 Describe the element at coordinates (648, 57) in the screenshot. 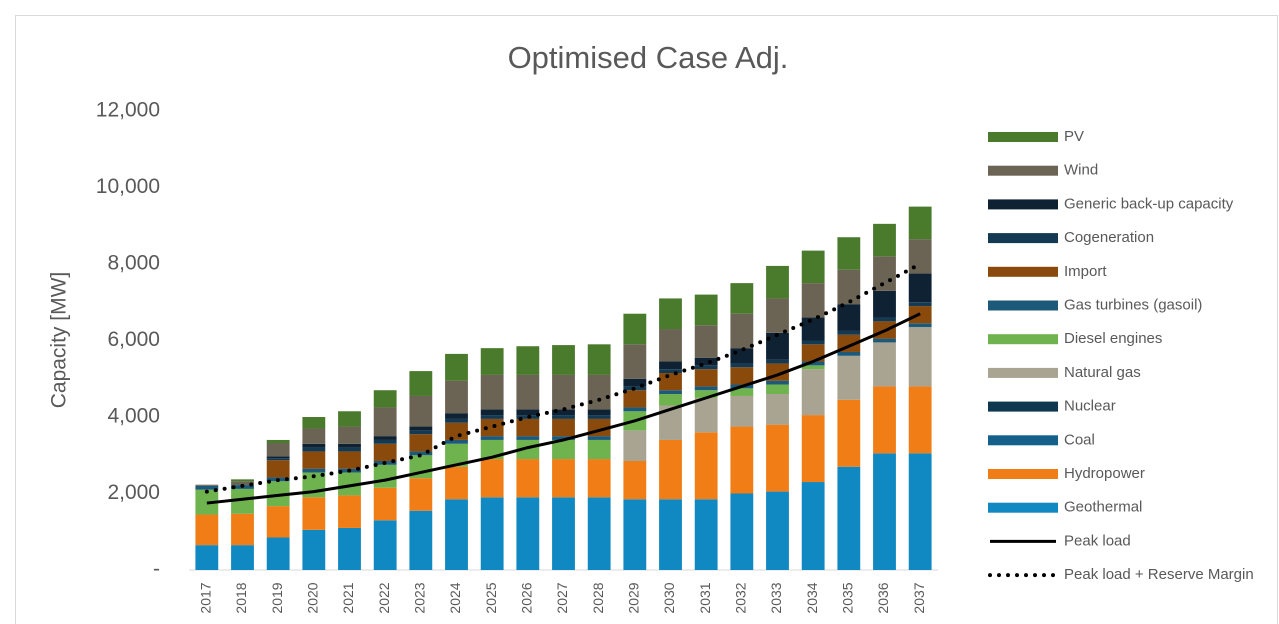

I see `chart-title: Optimised Case Adj.` at that location.